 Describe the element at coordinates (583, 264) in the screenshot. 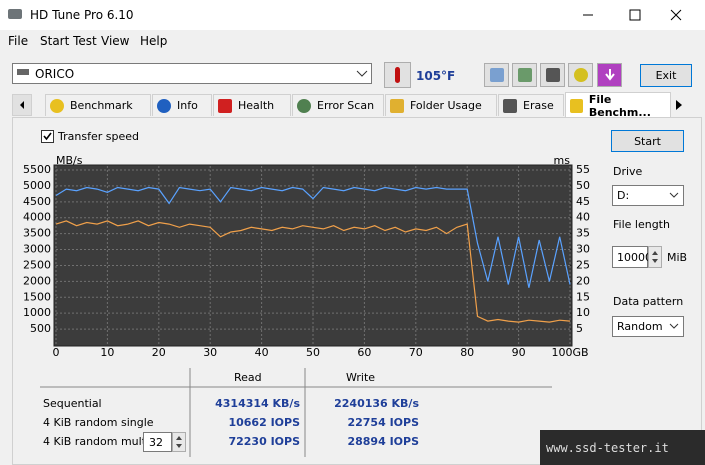

I see `y2-tick-label: 25` at that location.